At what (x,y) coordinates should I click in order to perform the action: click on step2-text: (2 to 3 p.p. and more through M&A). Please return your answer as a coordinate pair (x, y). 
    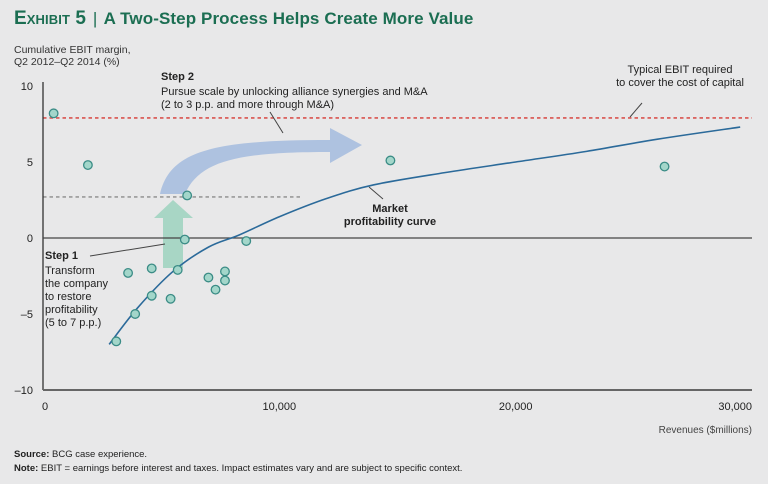
    Looking at the image, I should click on (247, 105).